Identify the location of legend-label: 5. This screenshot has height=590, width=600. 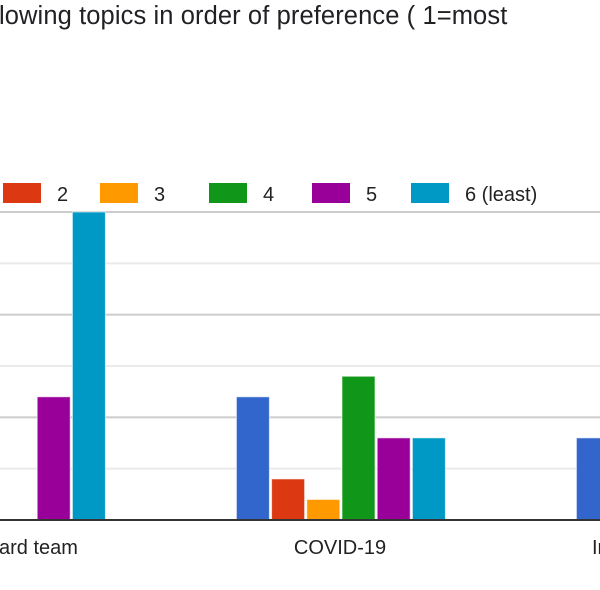
(371, 195).